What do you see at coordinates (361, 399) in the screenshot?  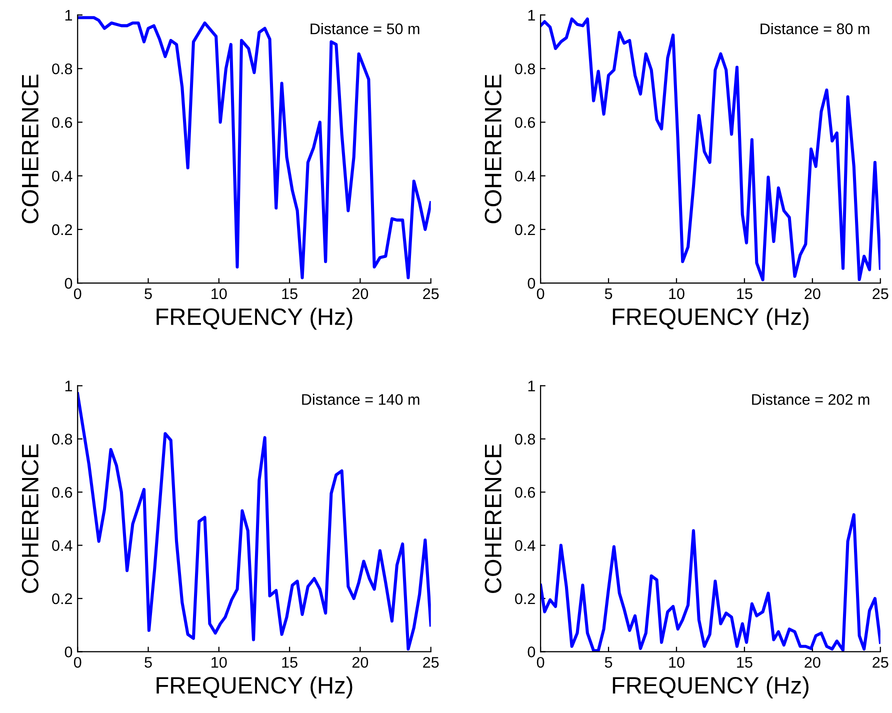 I see `annotation: Distance = 140 m` at bounding box center [361, 399].